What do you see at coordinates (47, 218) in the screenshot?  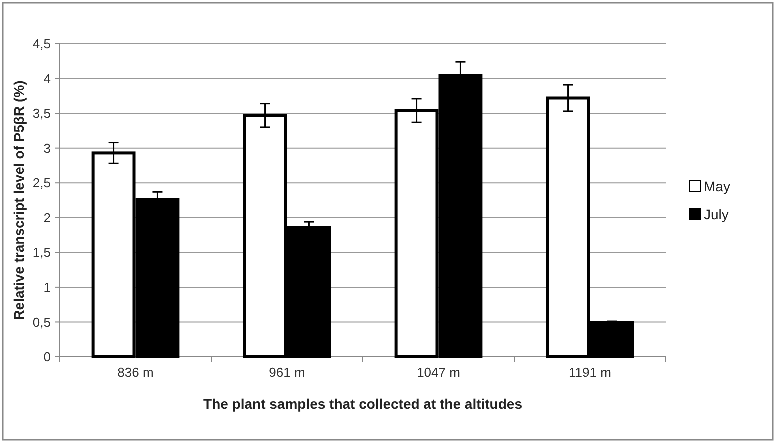 I see `y-tick-label: 2` at bounding box center [47, 218].